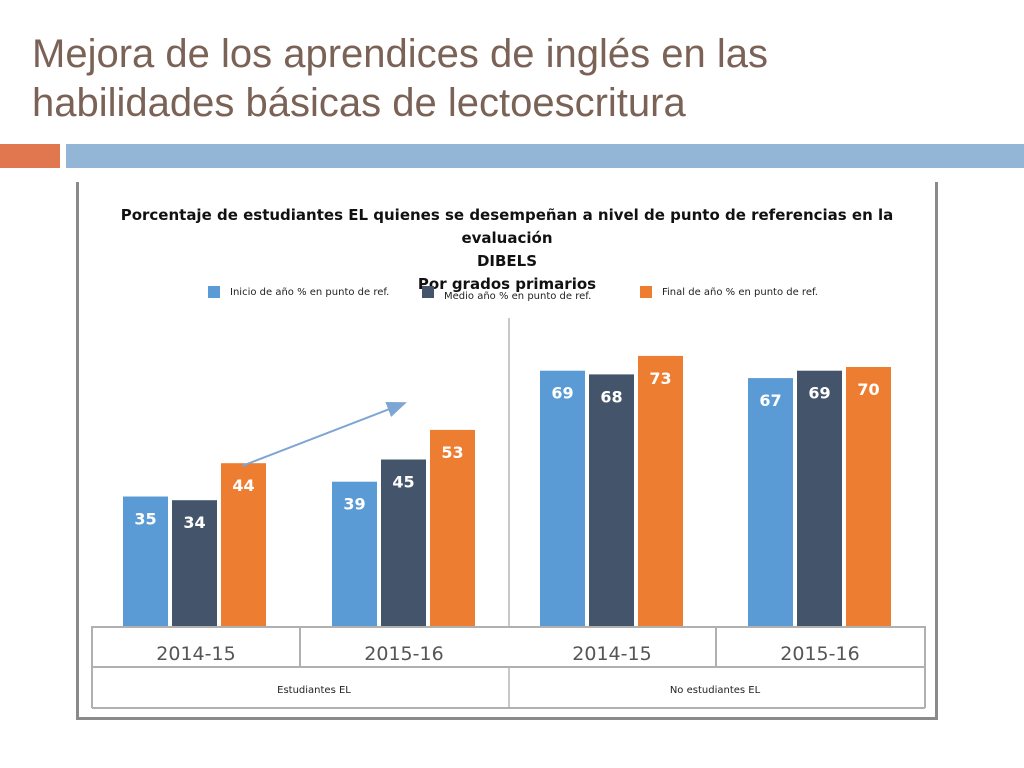 The height and width of the screenshot is (768, 1024). Describe the element at coordinates (507, 261) in the screenshot. I see `chart-title-line-2: DIBELS` at that location.